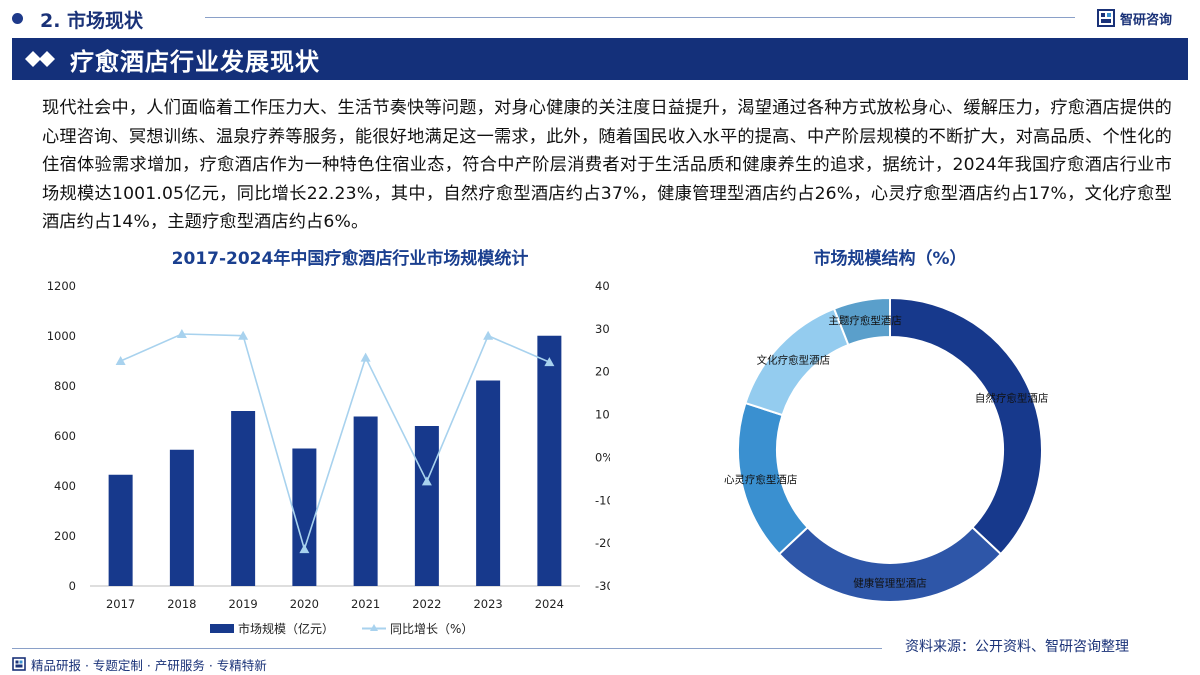 This screenshot has width=1200, height=675. I want to click on footer-slogan: 精品研报 · 专题定制 · 产研服务 · 专精特新, so click(139, 664).